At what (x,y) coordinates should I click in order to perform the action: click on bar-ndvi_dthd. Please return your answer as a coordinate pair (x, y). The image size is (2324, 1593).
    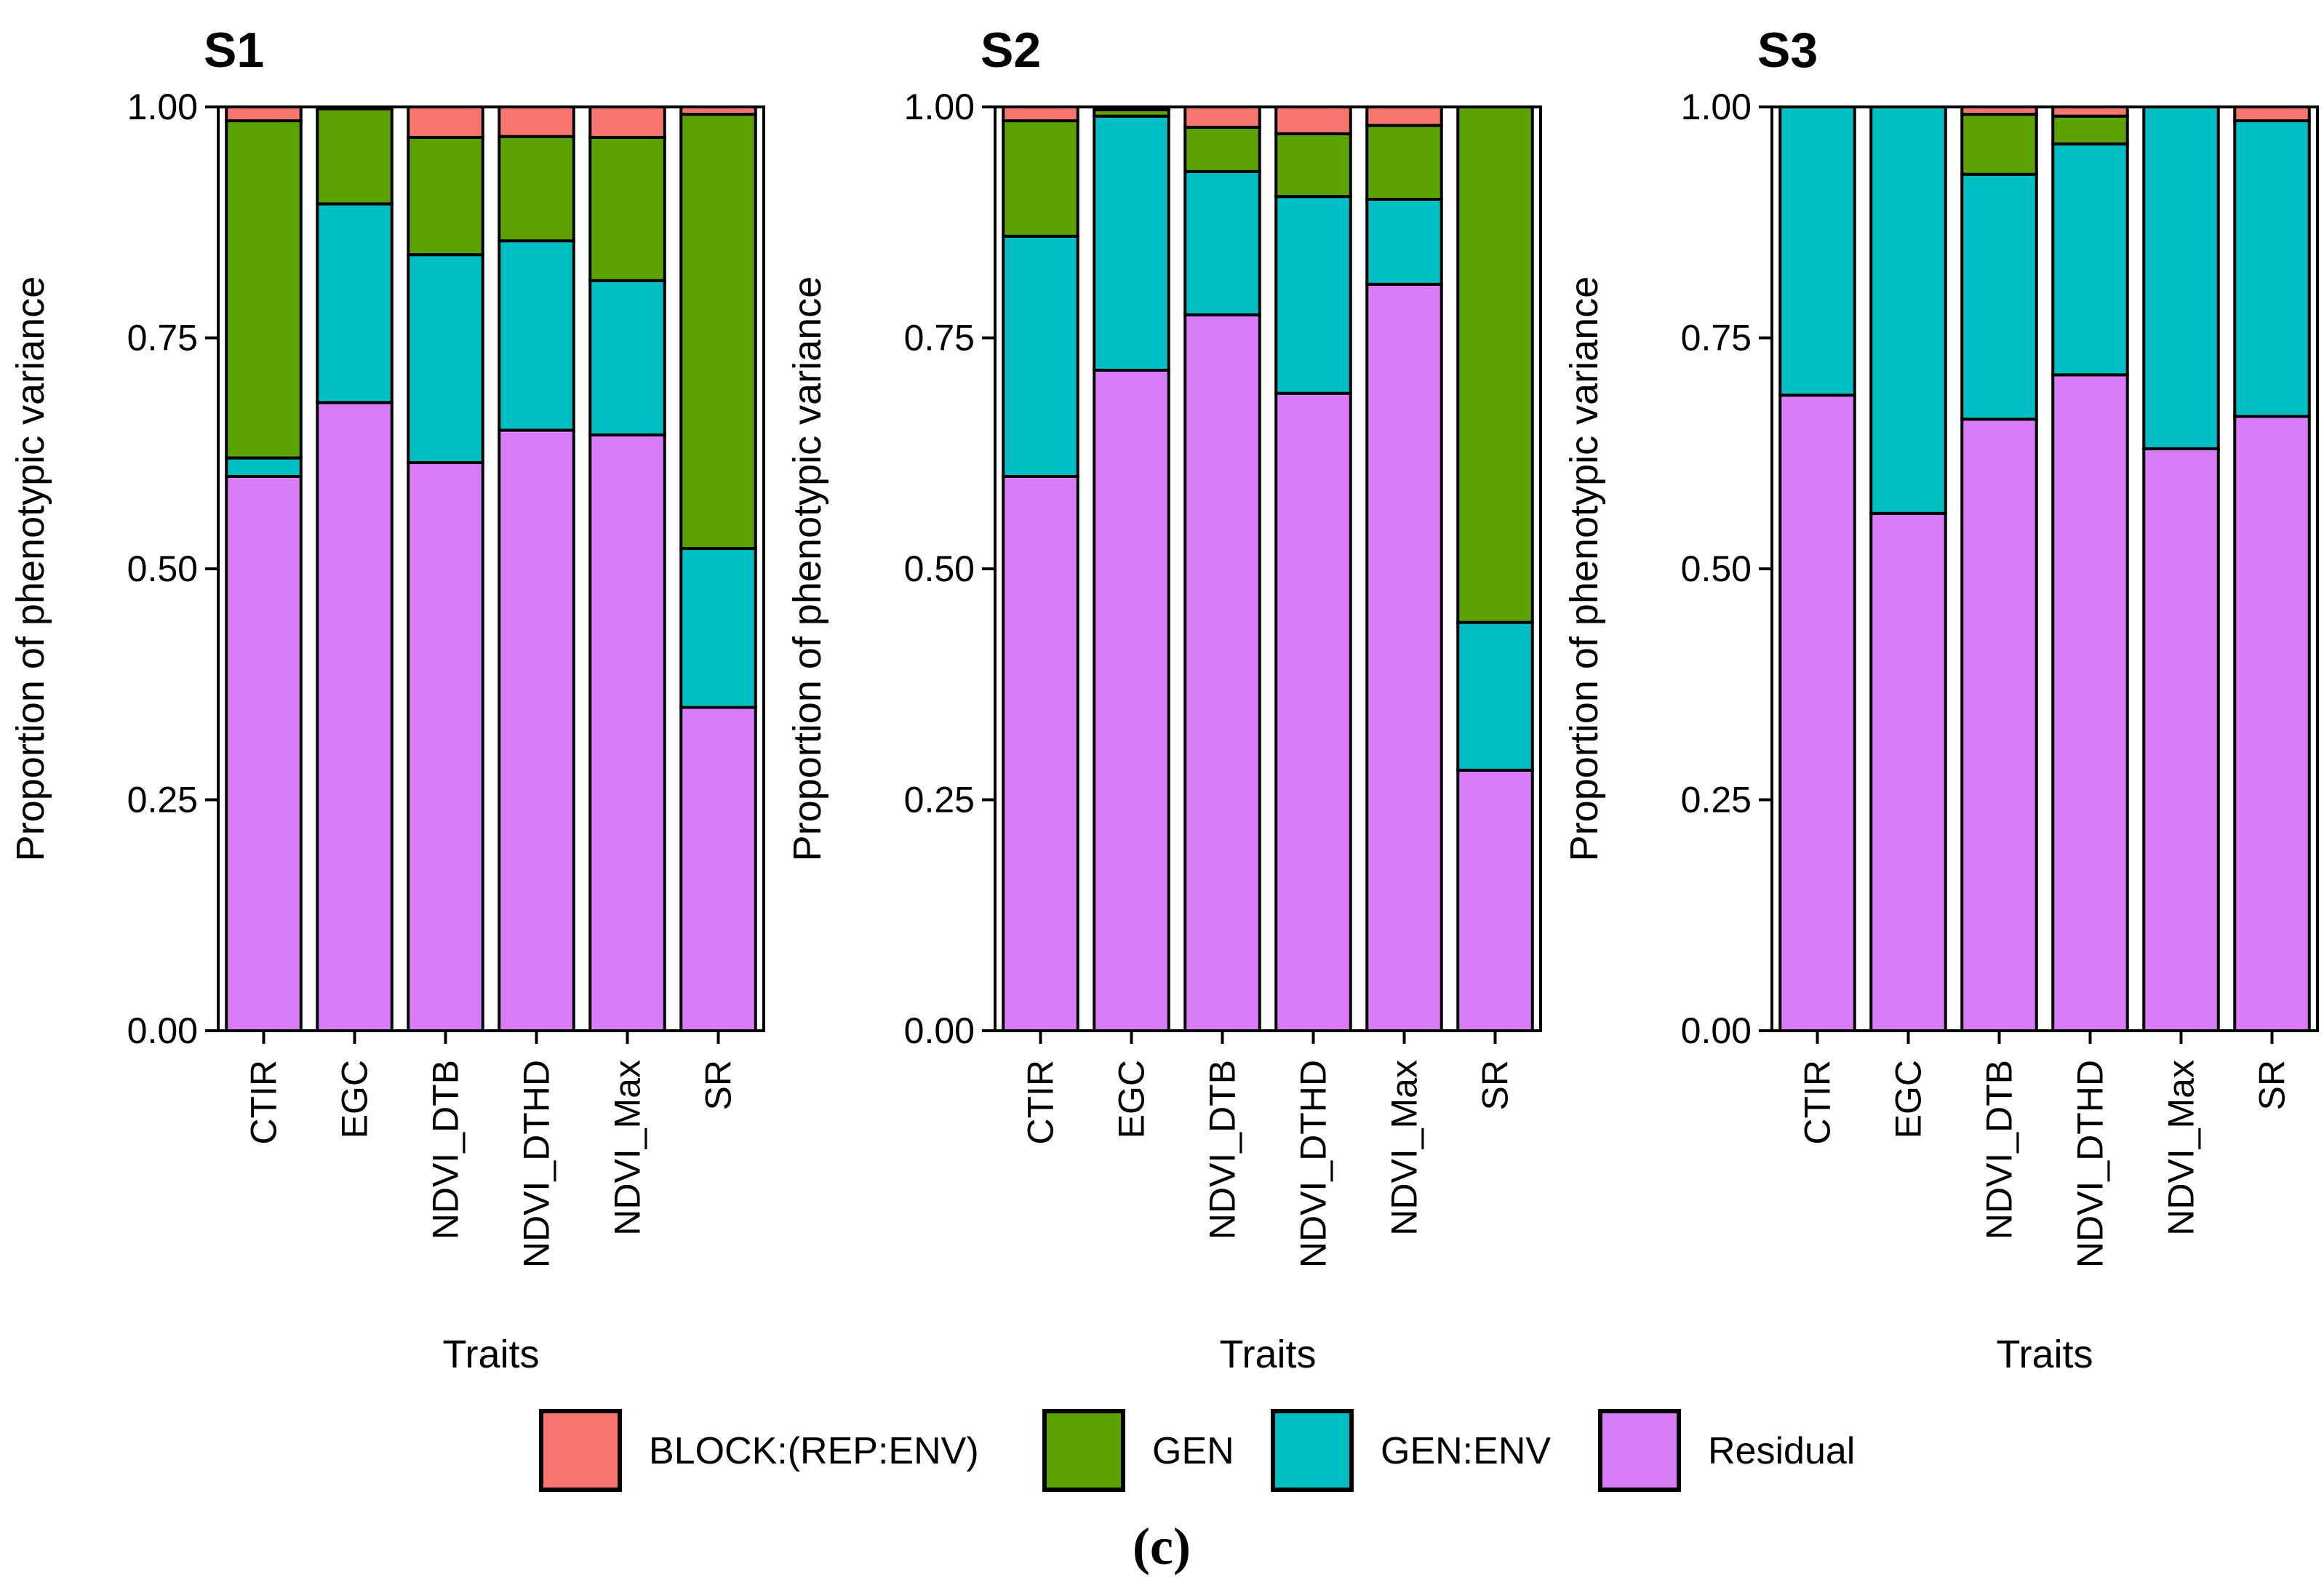
    Looking at the image, I should click on (536, 568).